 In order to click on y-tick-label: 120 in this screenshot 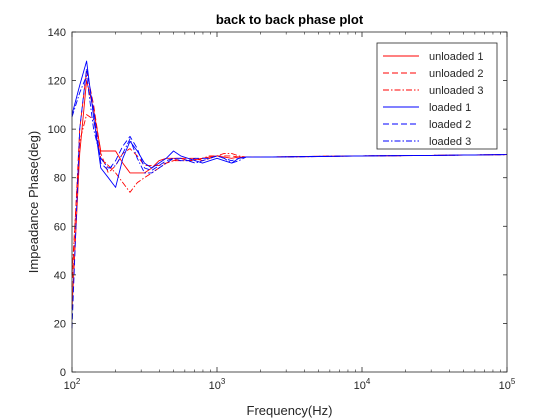, I will do `click(57, 82)`.